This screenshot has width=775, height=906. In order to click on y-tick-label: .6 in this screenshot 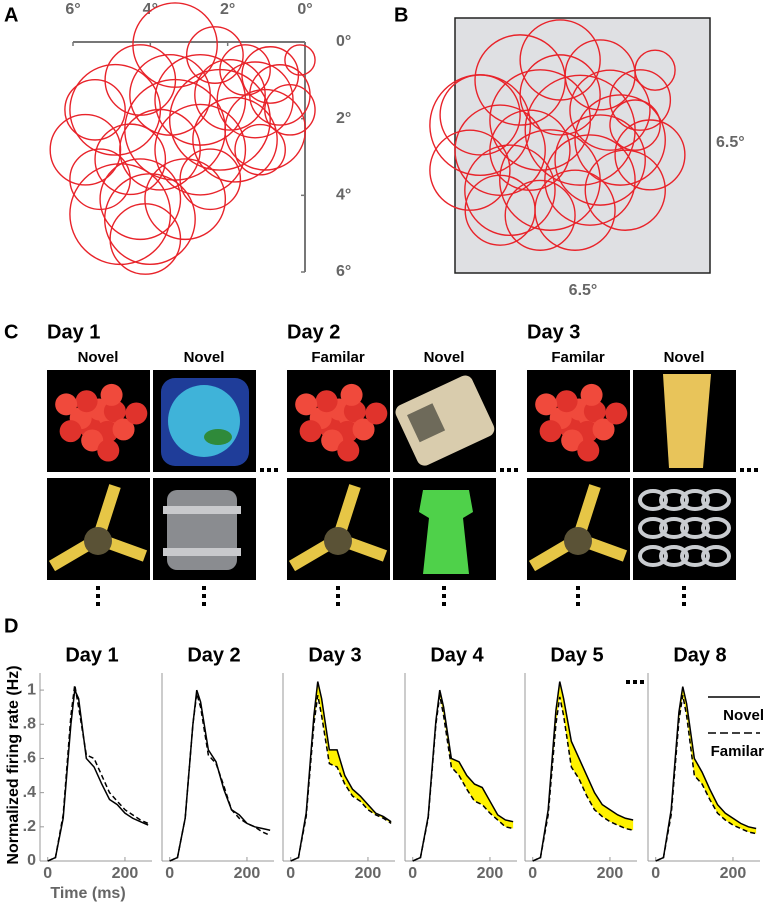, I will do `click(29, 758)`.